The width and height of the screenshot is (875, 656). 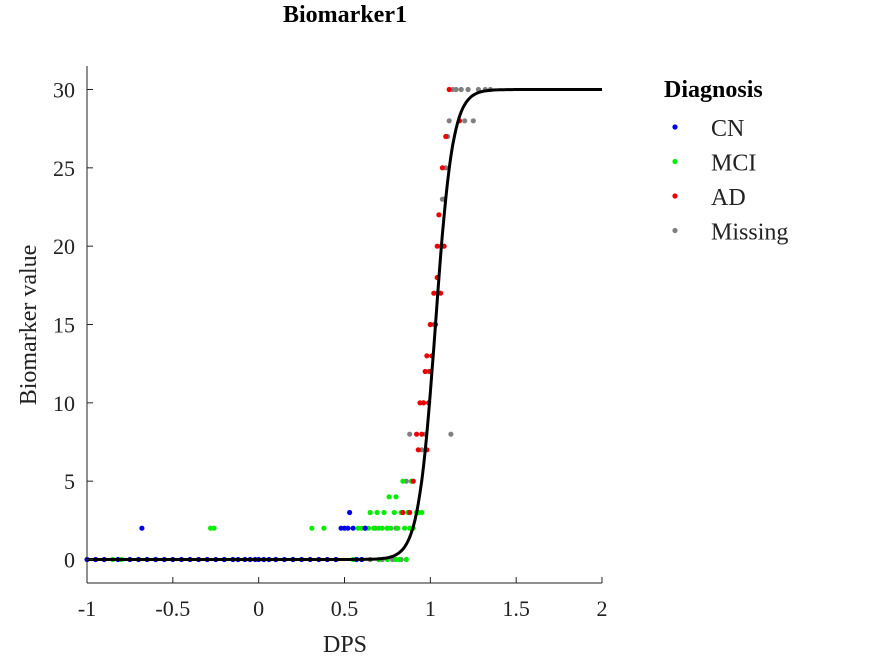 What do you see at coordinates (727, 129) in the screenshot?
I see `legend-label-cn: CN` at bounding box center [727, 129].